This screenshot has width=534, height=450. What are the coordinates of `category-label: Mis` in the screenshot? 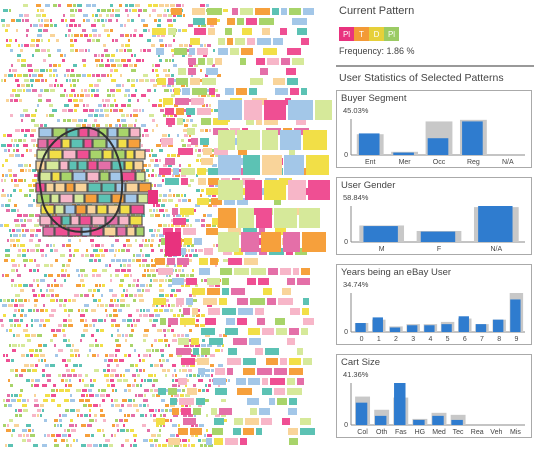 It's located at (515, 432).